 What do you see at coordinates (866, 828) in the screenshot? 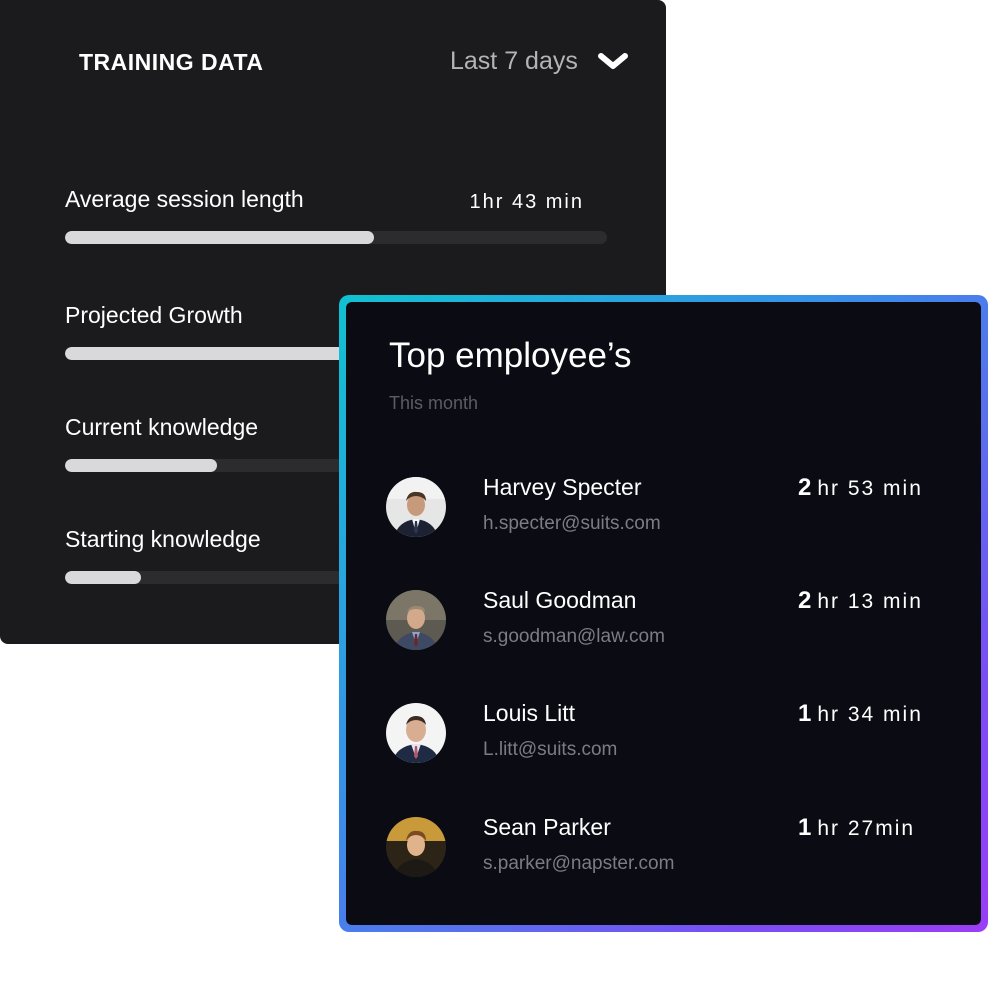
I see `time-rest: hr 27min` at bounding box center [866, 828].